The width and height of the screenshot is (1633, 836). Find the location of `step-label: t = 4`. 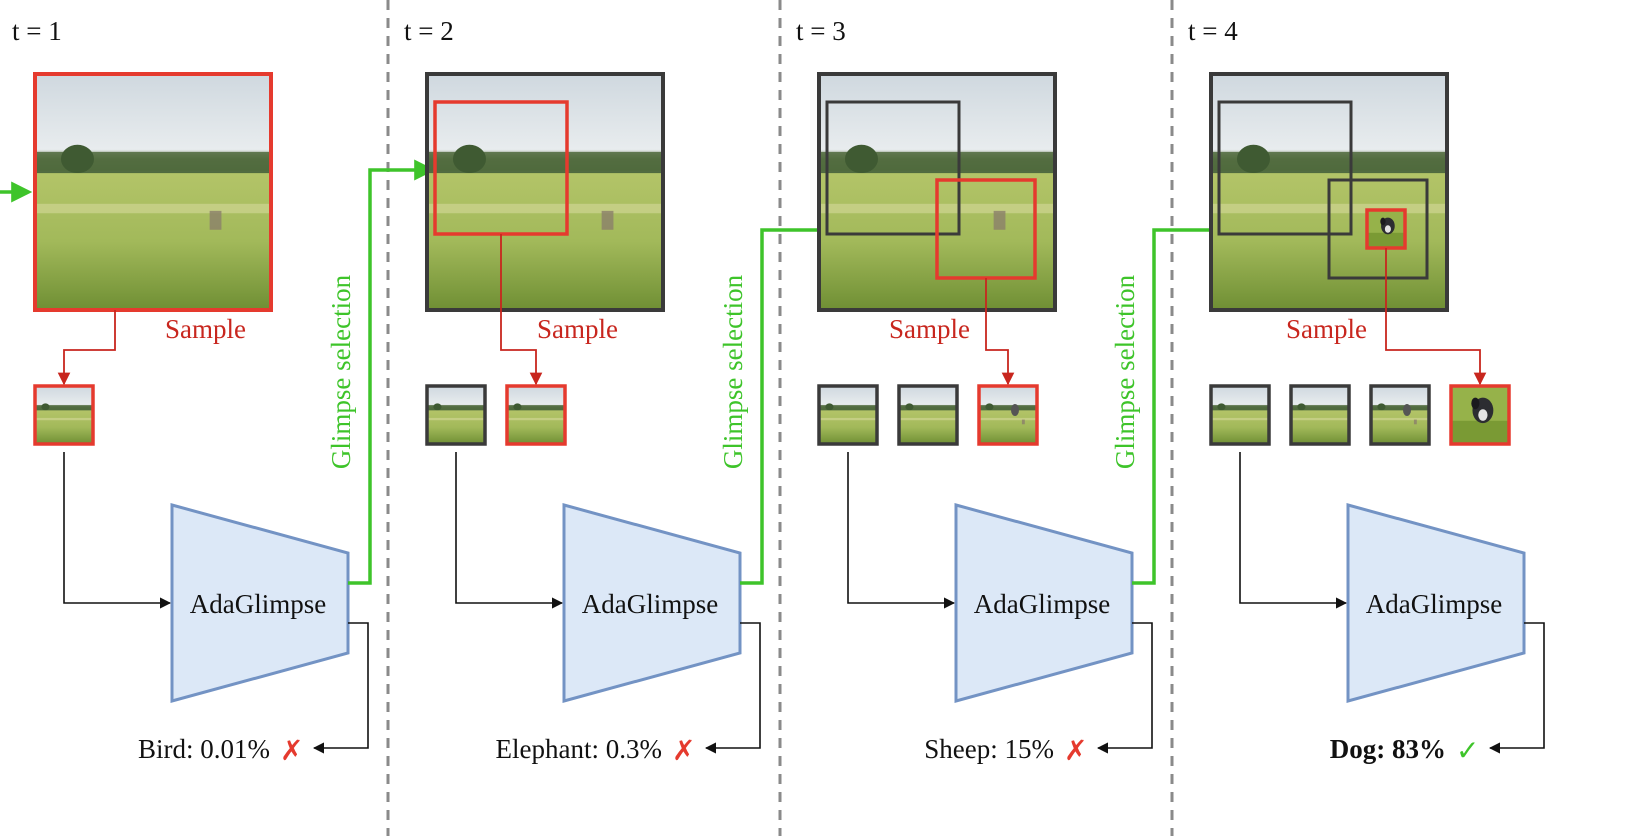

step-label: t = 4 is located at coordinates (1213, 31).